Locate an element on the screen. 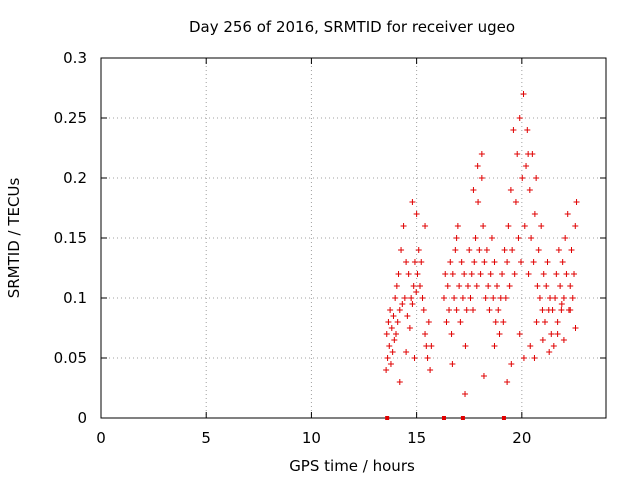 The width and height of the screenshot is (640, 480). y-tick-label: 0.15 is located at coordinates (70, 238).